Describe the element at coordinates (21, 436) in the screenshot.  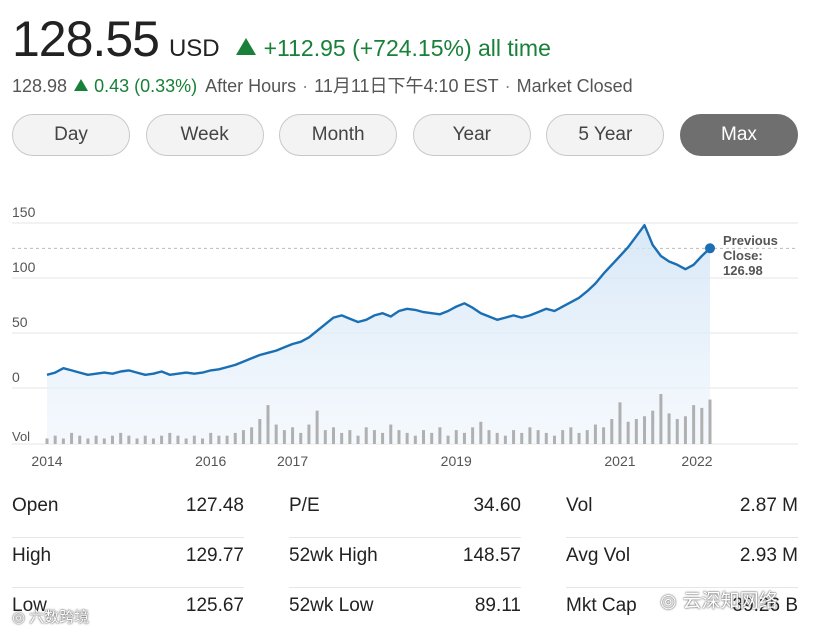
I see `volume-label: Vol` at that location.